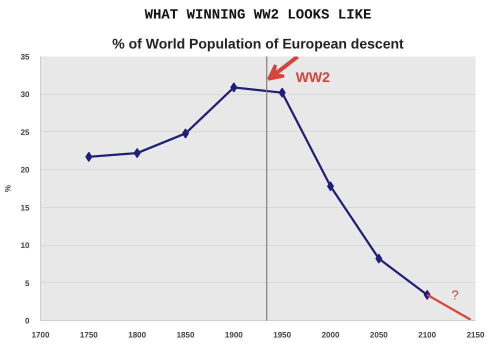  I want to click on y-tick-label: 10, so click(25, 245).